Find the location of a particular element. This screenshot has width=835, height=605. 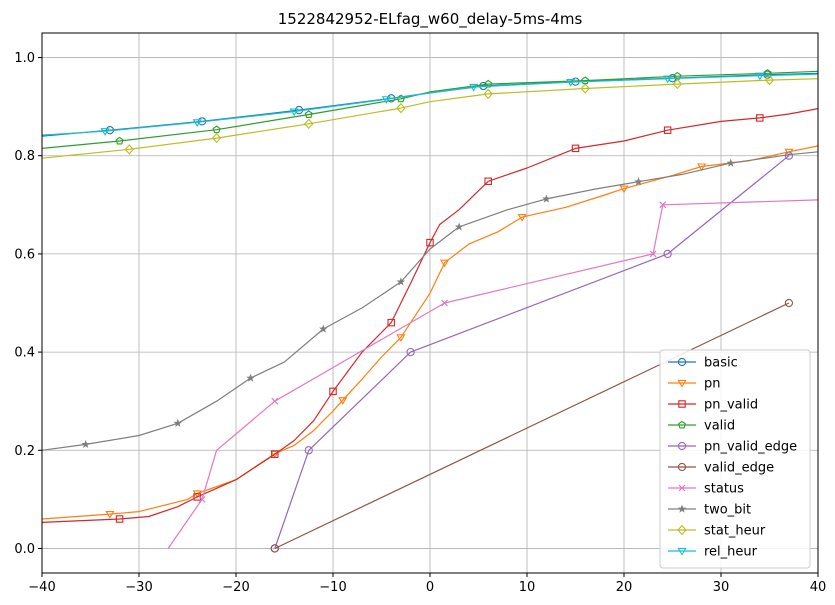

legend-item-valid: valid is located at coordinates (701, 426).